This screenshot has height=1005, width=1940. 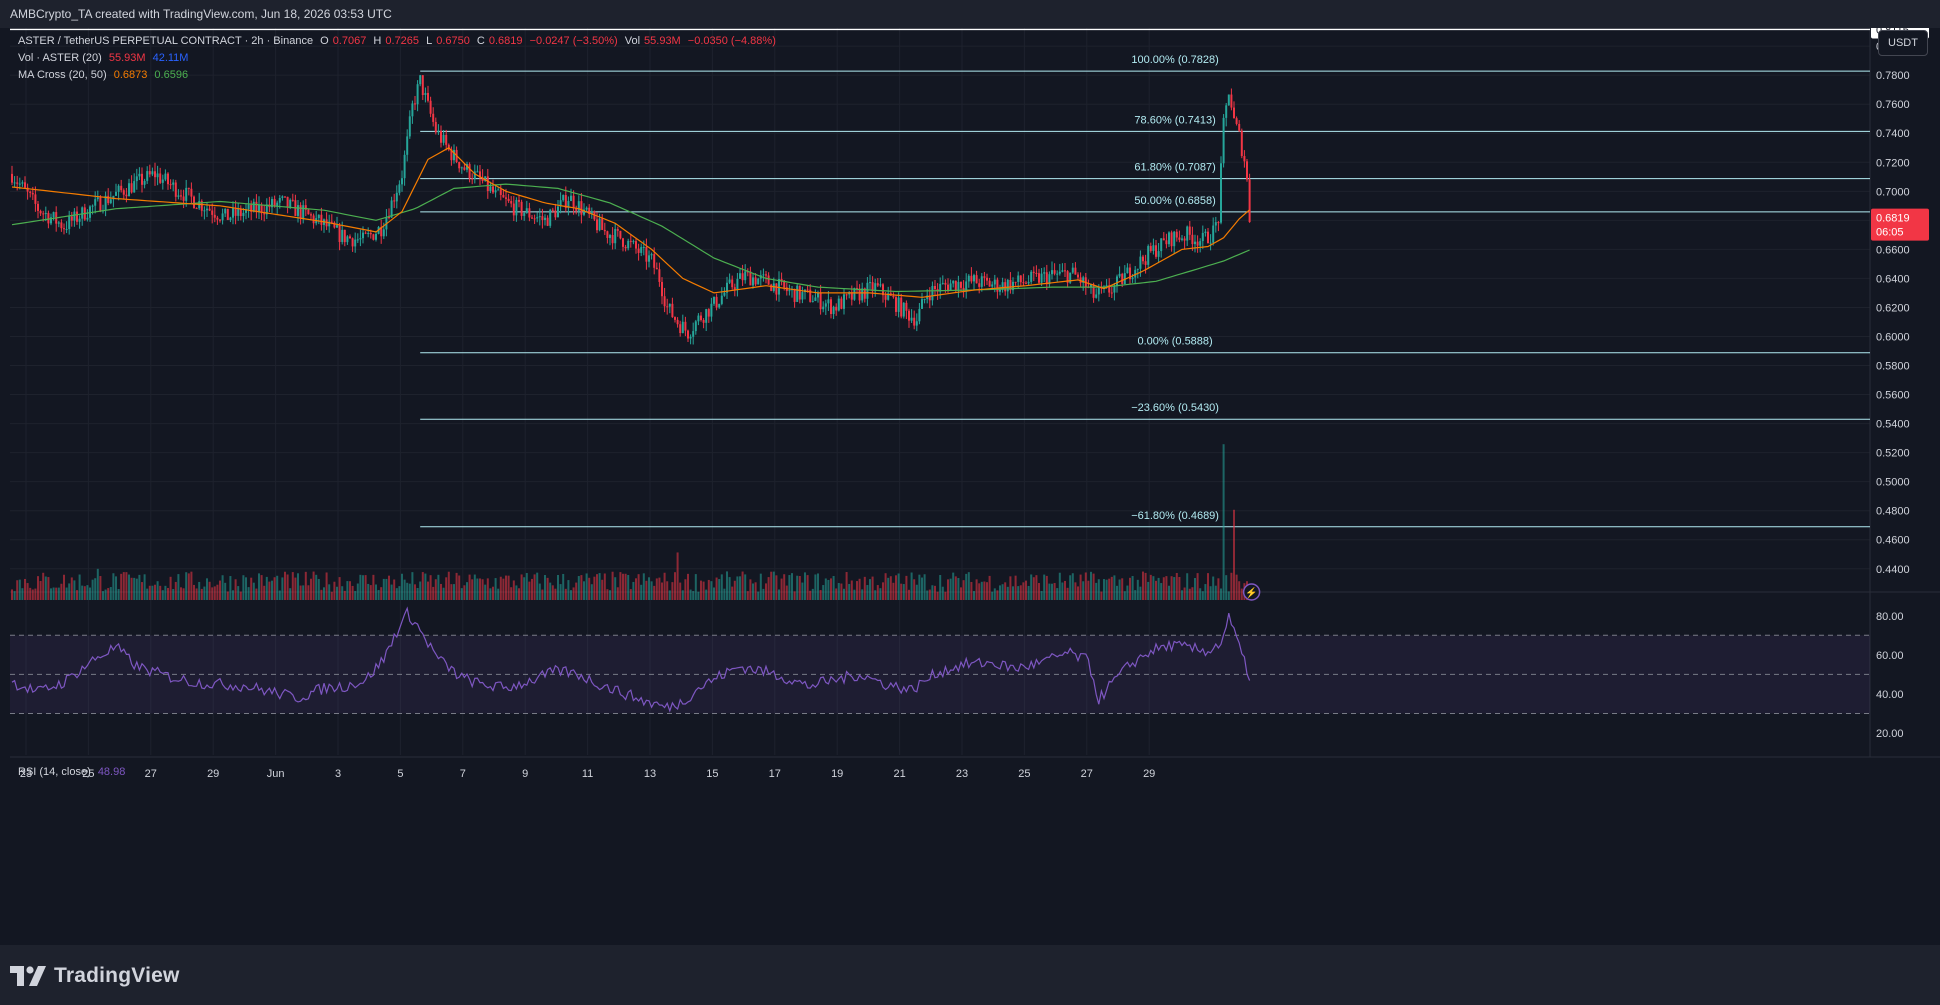 What do you see at coordinates (72, 772) in the screenshot?
I see `rsi-legend: RSI (14, close) 48.98` at bounding box center [72, 772].